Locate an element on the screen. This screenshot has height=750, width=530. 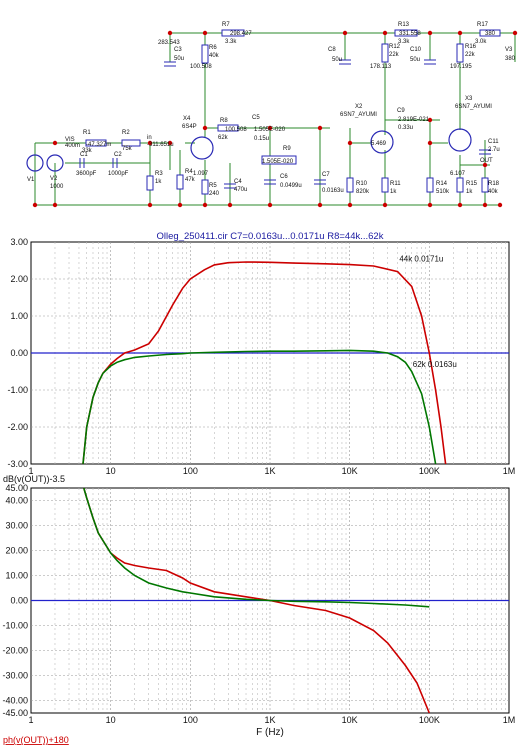
schematic-label-r16v: 22k is located at coordinates (470, 55).